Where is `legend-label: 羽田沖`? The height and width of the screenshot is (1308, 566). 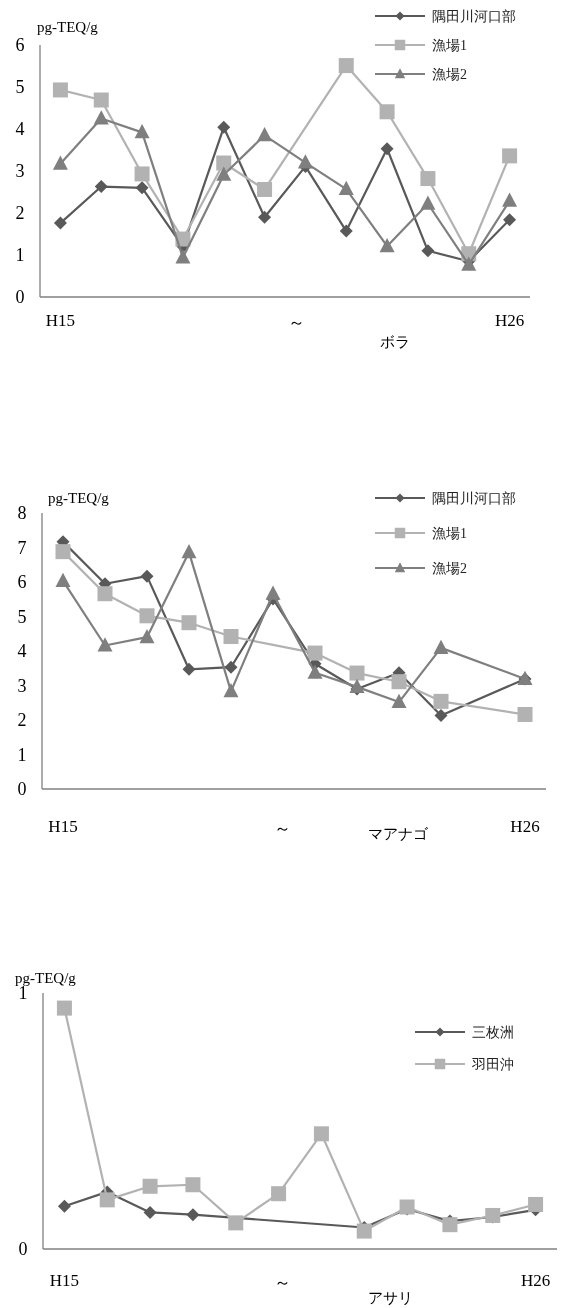 legend-label: 羽田沖 is located at coordinates (492, 1064).